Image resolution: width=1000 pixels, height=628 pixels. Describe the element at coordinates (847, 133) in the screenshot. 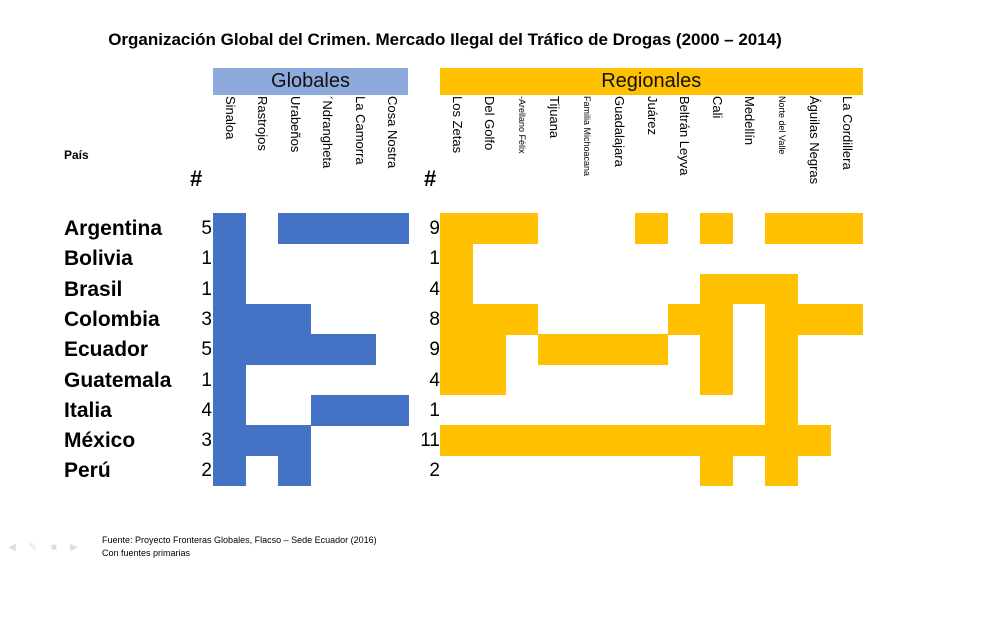

I see `org-label: La Cordillera` at that location.